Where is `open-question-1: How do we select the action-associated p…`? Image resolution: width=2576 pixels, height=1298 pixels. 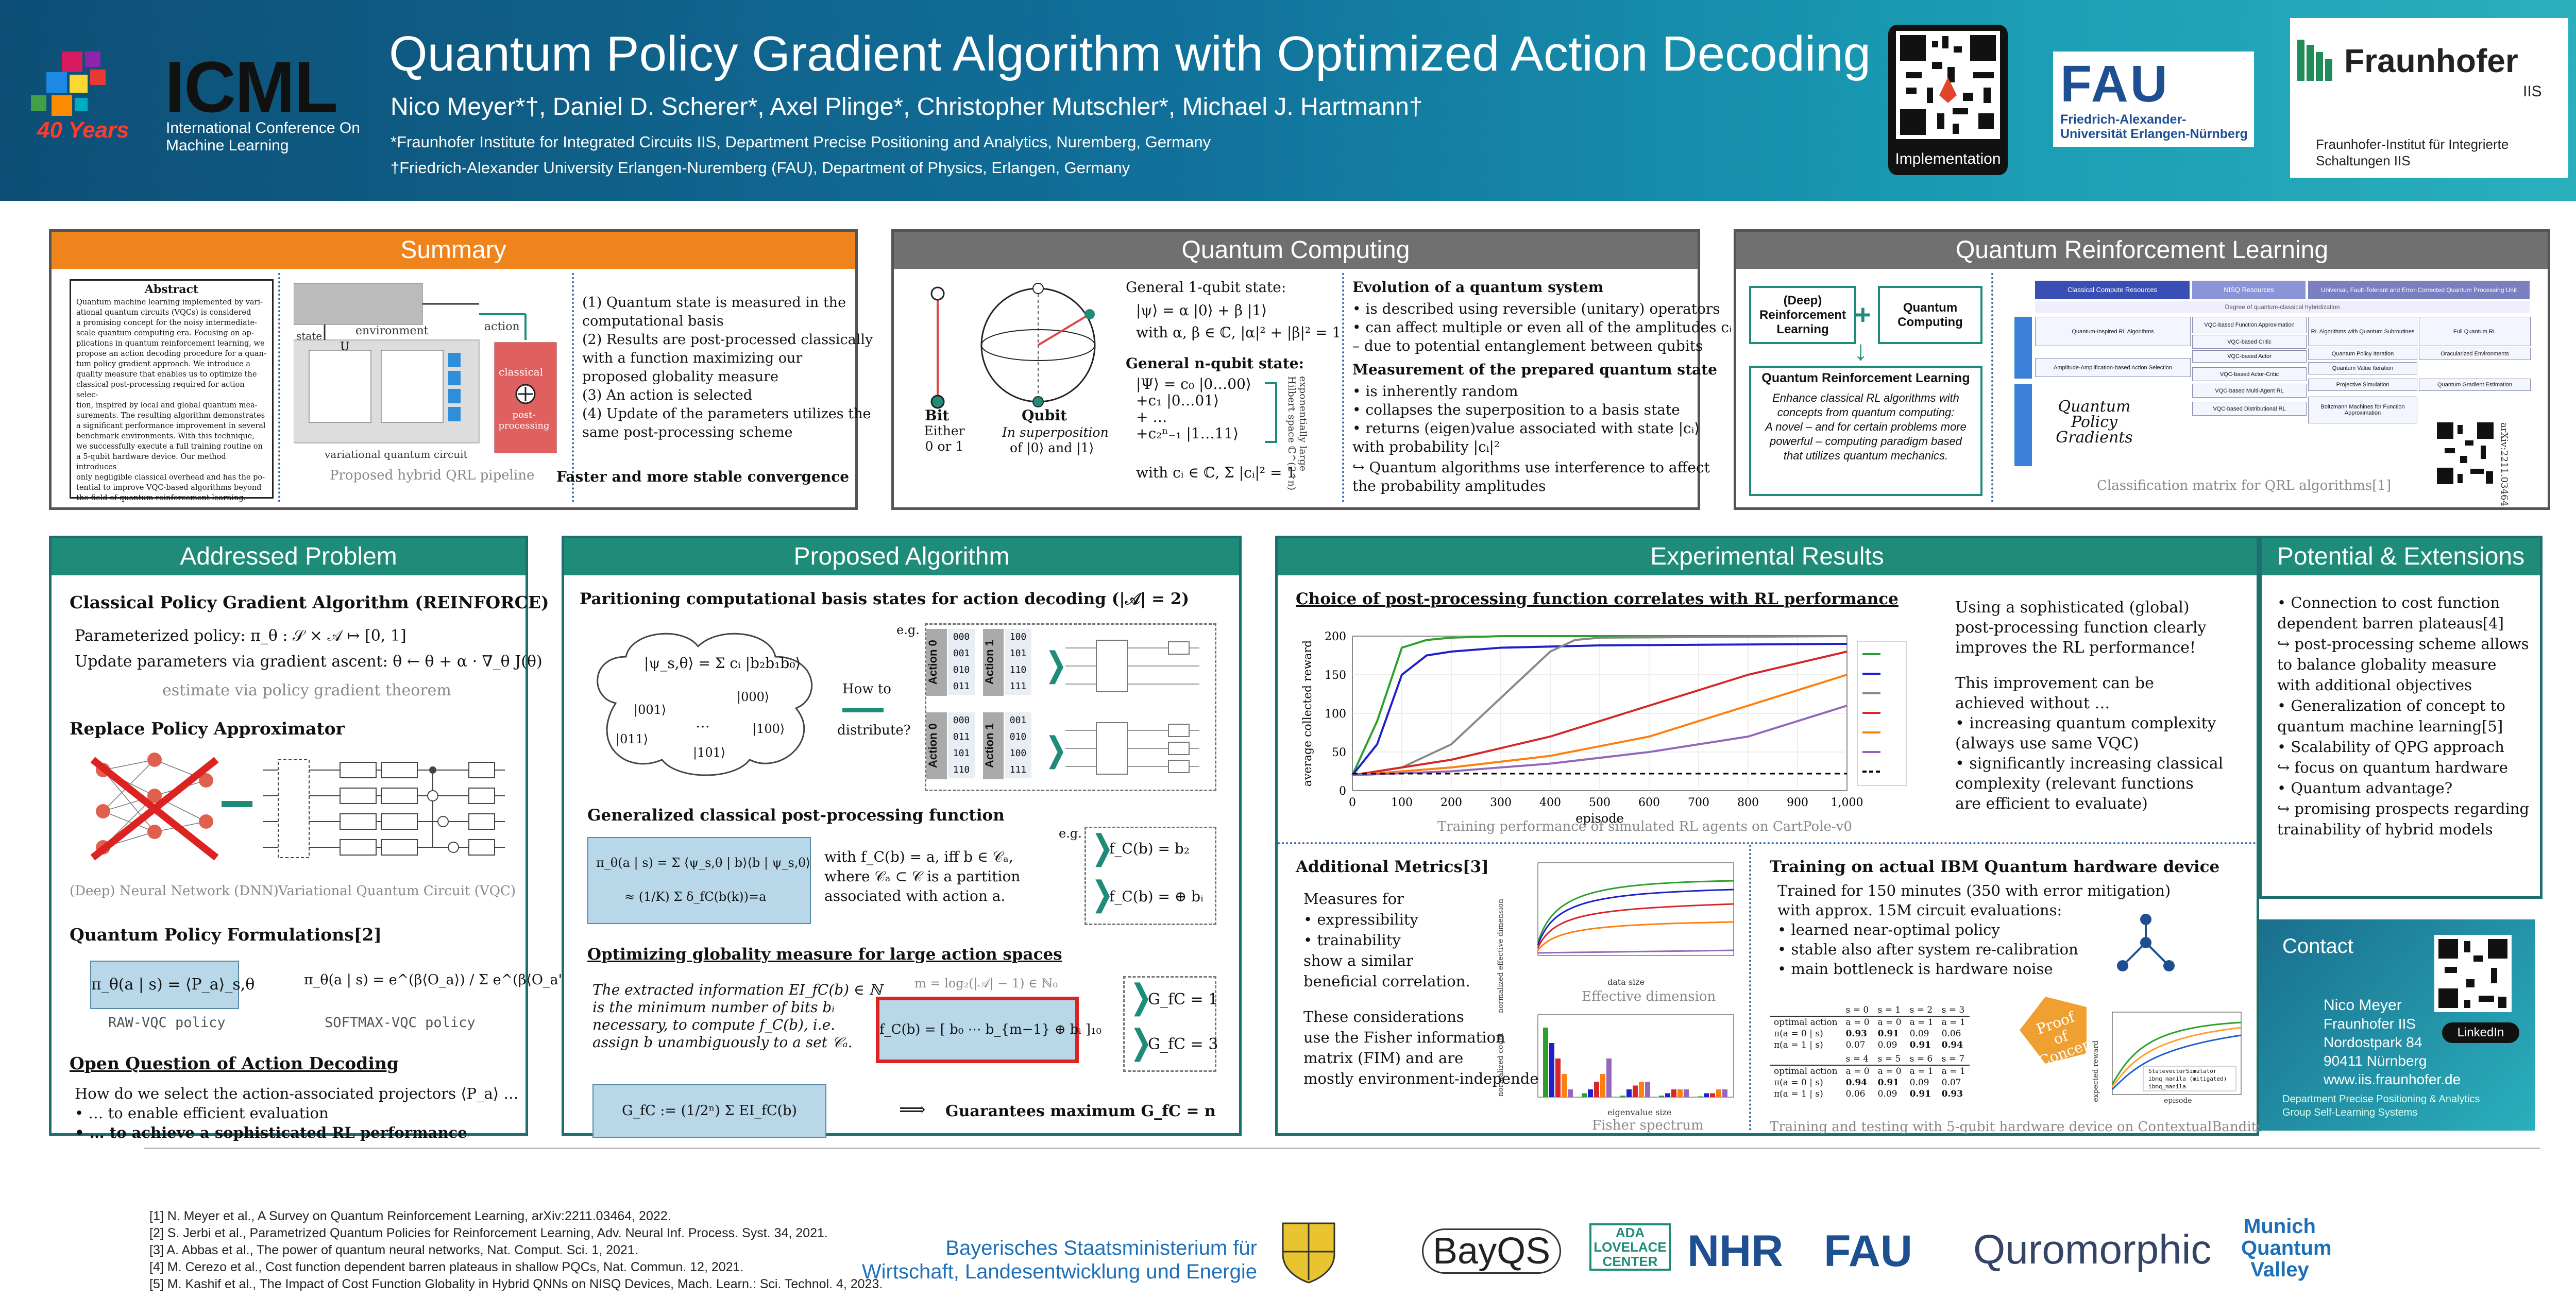
open-question-1: How do we select the action-associated p… is located at coordinates (297, 1093).